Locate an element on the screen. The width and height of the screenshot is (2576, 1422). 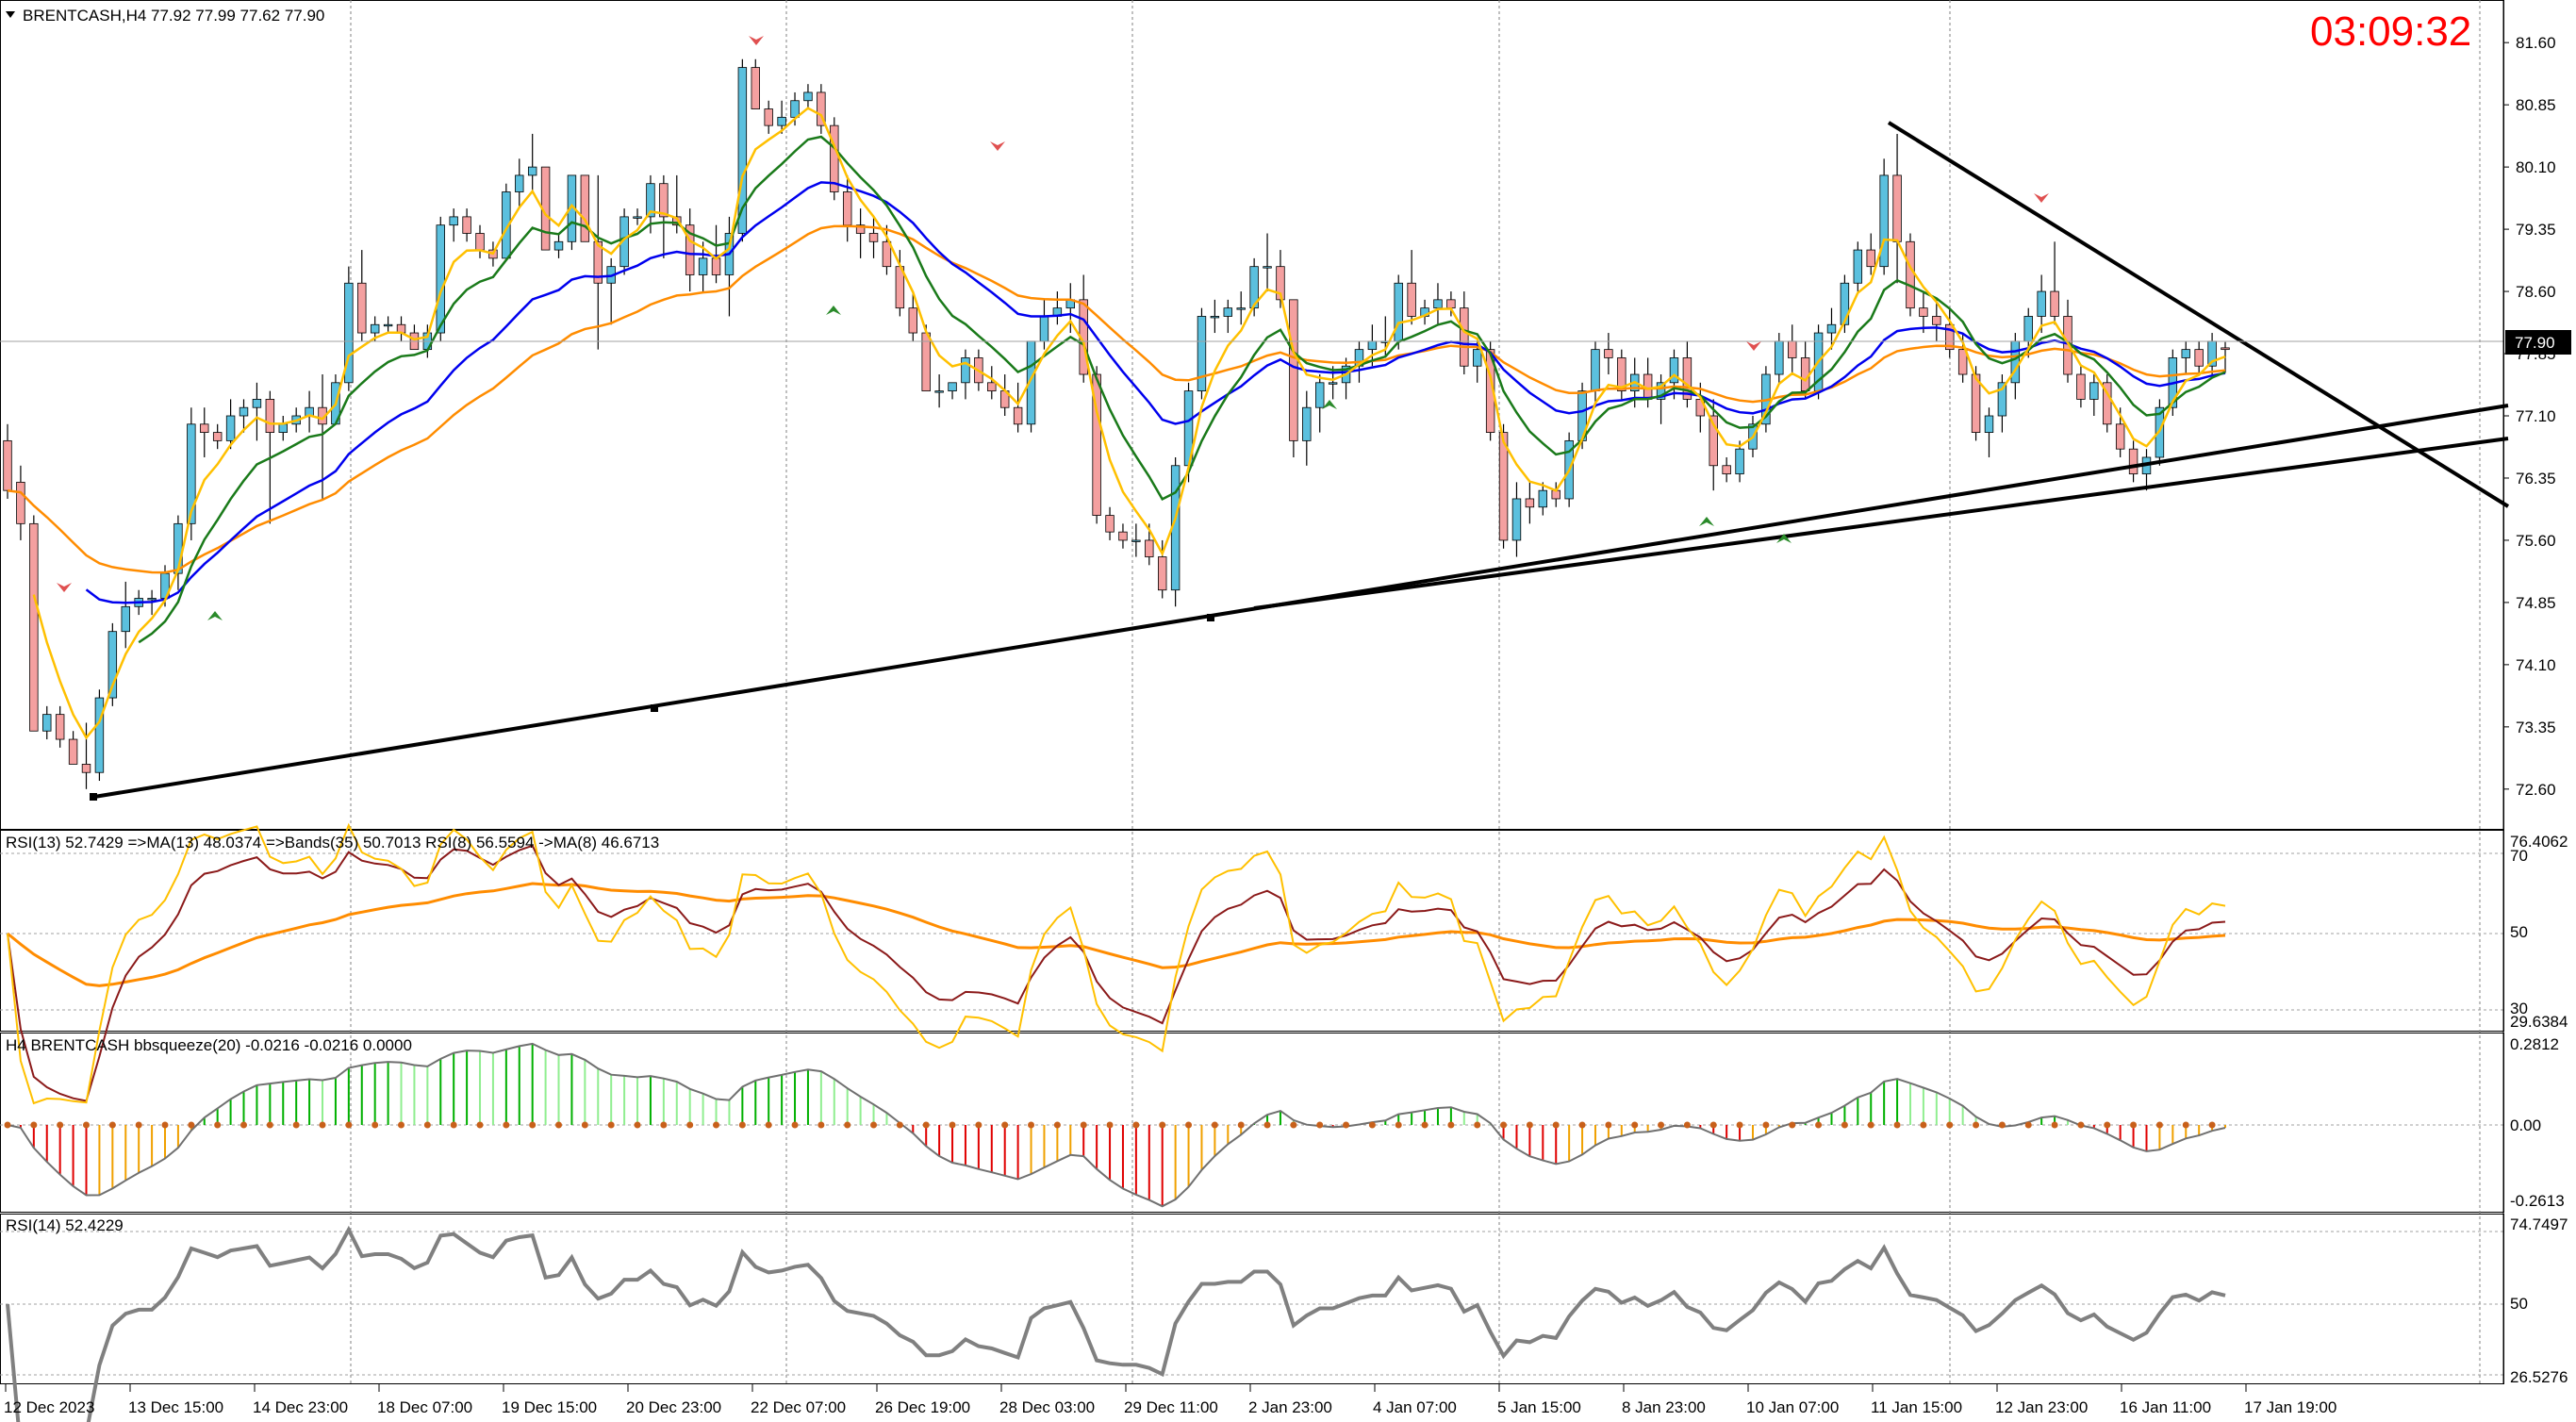
time-tick-label: 13 Dec 15:00 is located at coordinates (175, 1407).